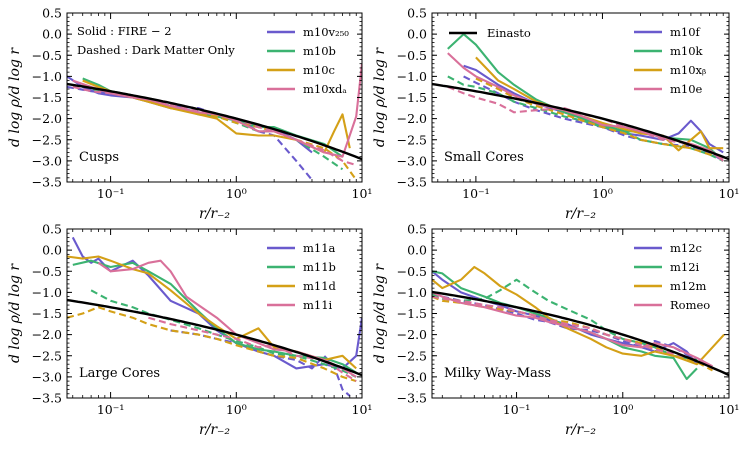 The width and height of the screenshot is (747, 449). Describe the element at coordinates (484, 157) in the screenshot. I see `panel-2-label: Small Cores` at that location.